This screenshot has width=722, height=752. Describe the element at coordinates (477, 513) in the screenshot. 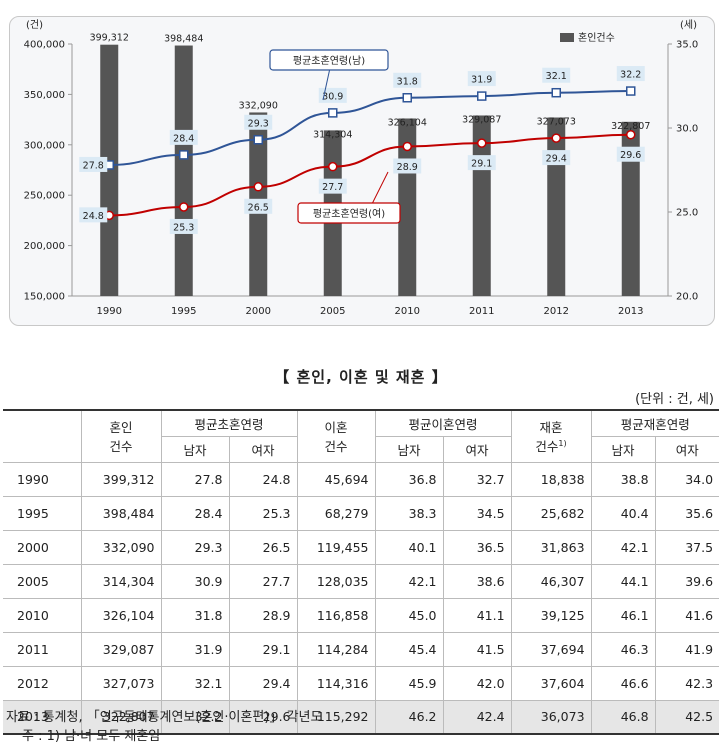

I see `table-cell-dv-f: 34.5` at that location.